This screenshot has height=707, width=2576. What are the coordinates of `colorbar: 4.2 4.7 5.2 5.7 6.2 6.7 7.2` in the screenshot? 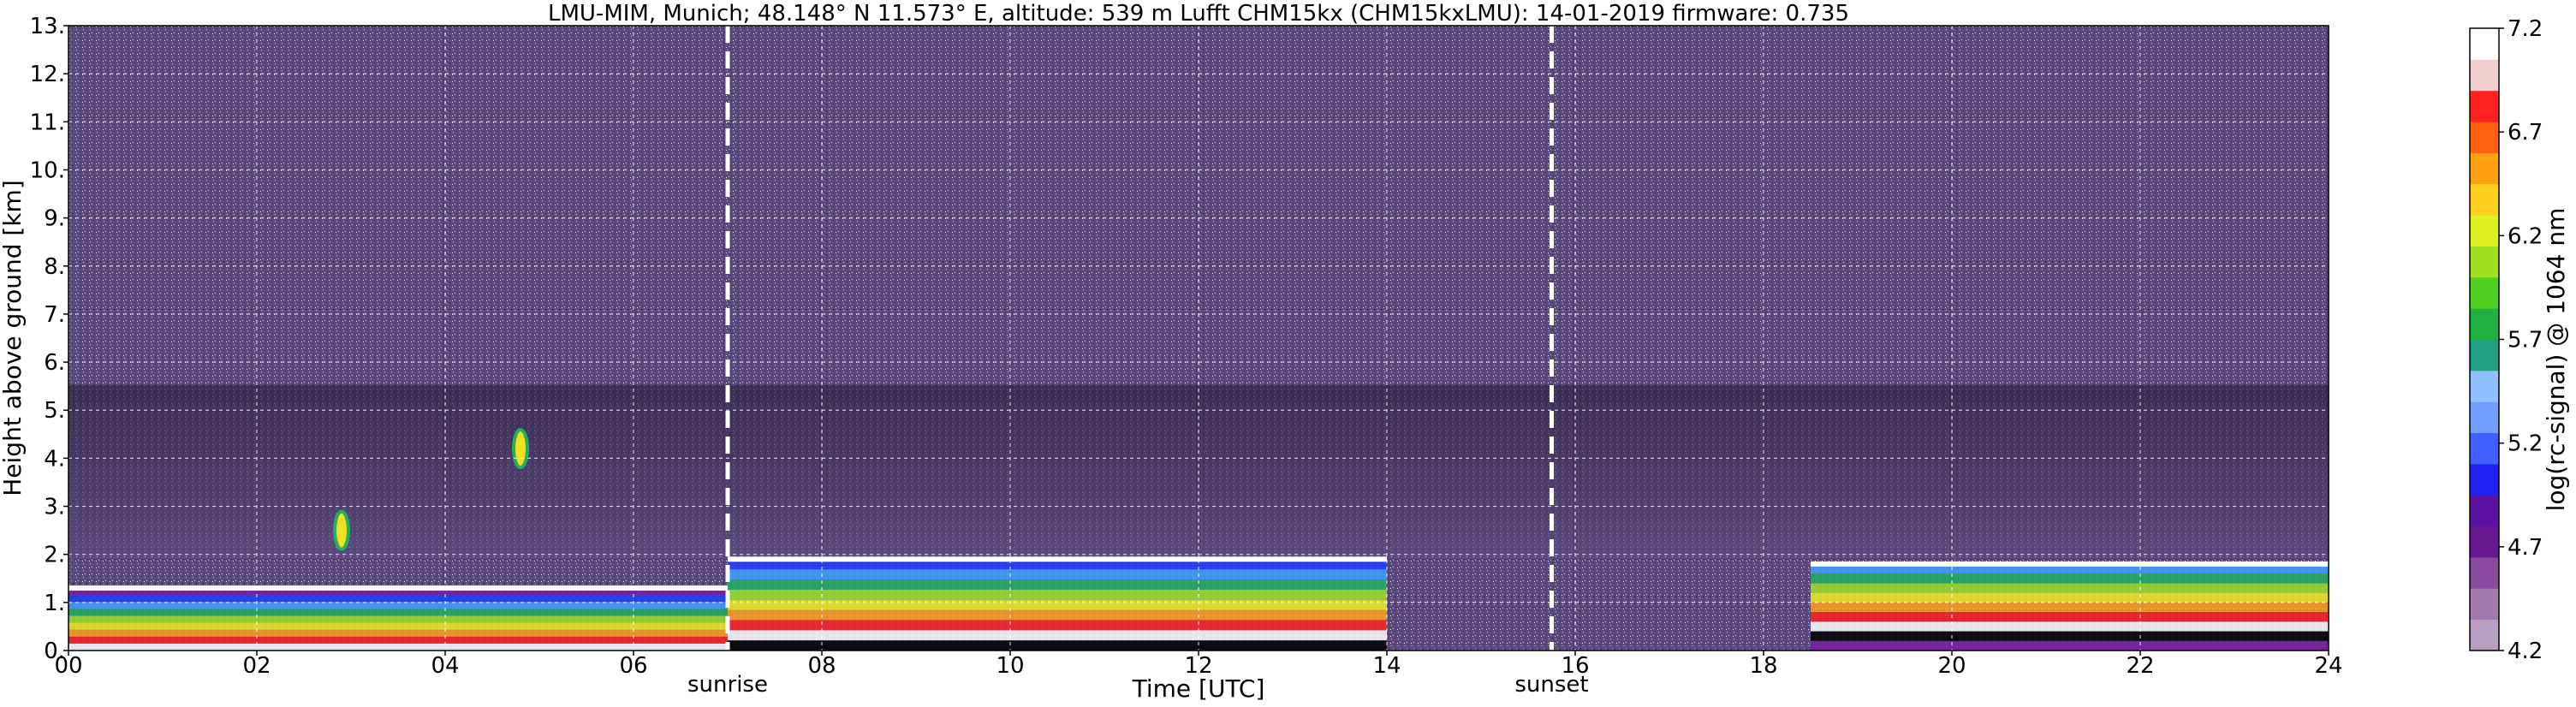 It's located at (2506, 340).